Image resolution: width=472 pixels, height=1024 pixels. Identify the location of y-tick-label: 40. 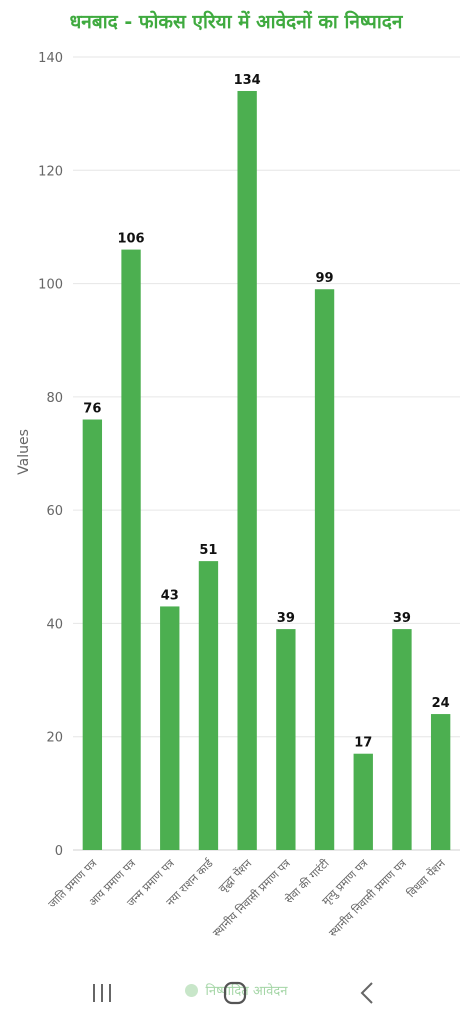
(54, 624).